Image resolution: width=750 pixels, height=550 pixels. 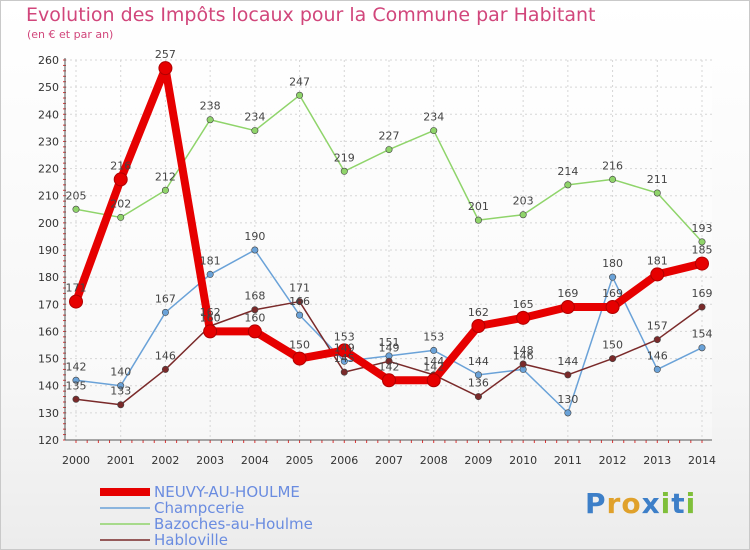 I want to click on x-tick-label: 2011, so click(x=568, y=460).